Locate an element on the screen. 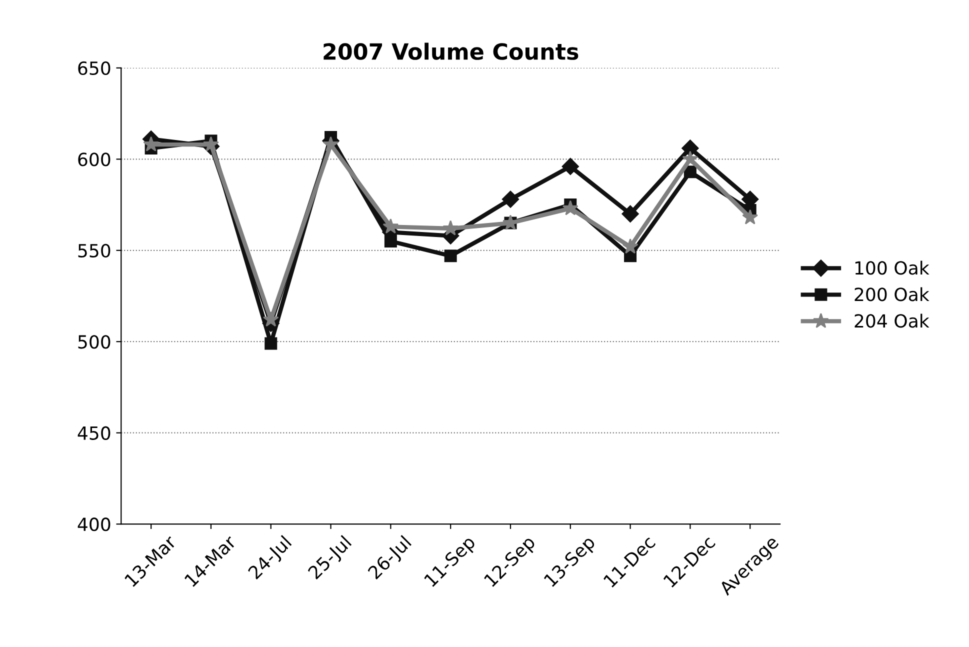 The image size is (969, 647). y-tick-label: 600 is located at coordinates (94, 159).